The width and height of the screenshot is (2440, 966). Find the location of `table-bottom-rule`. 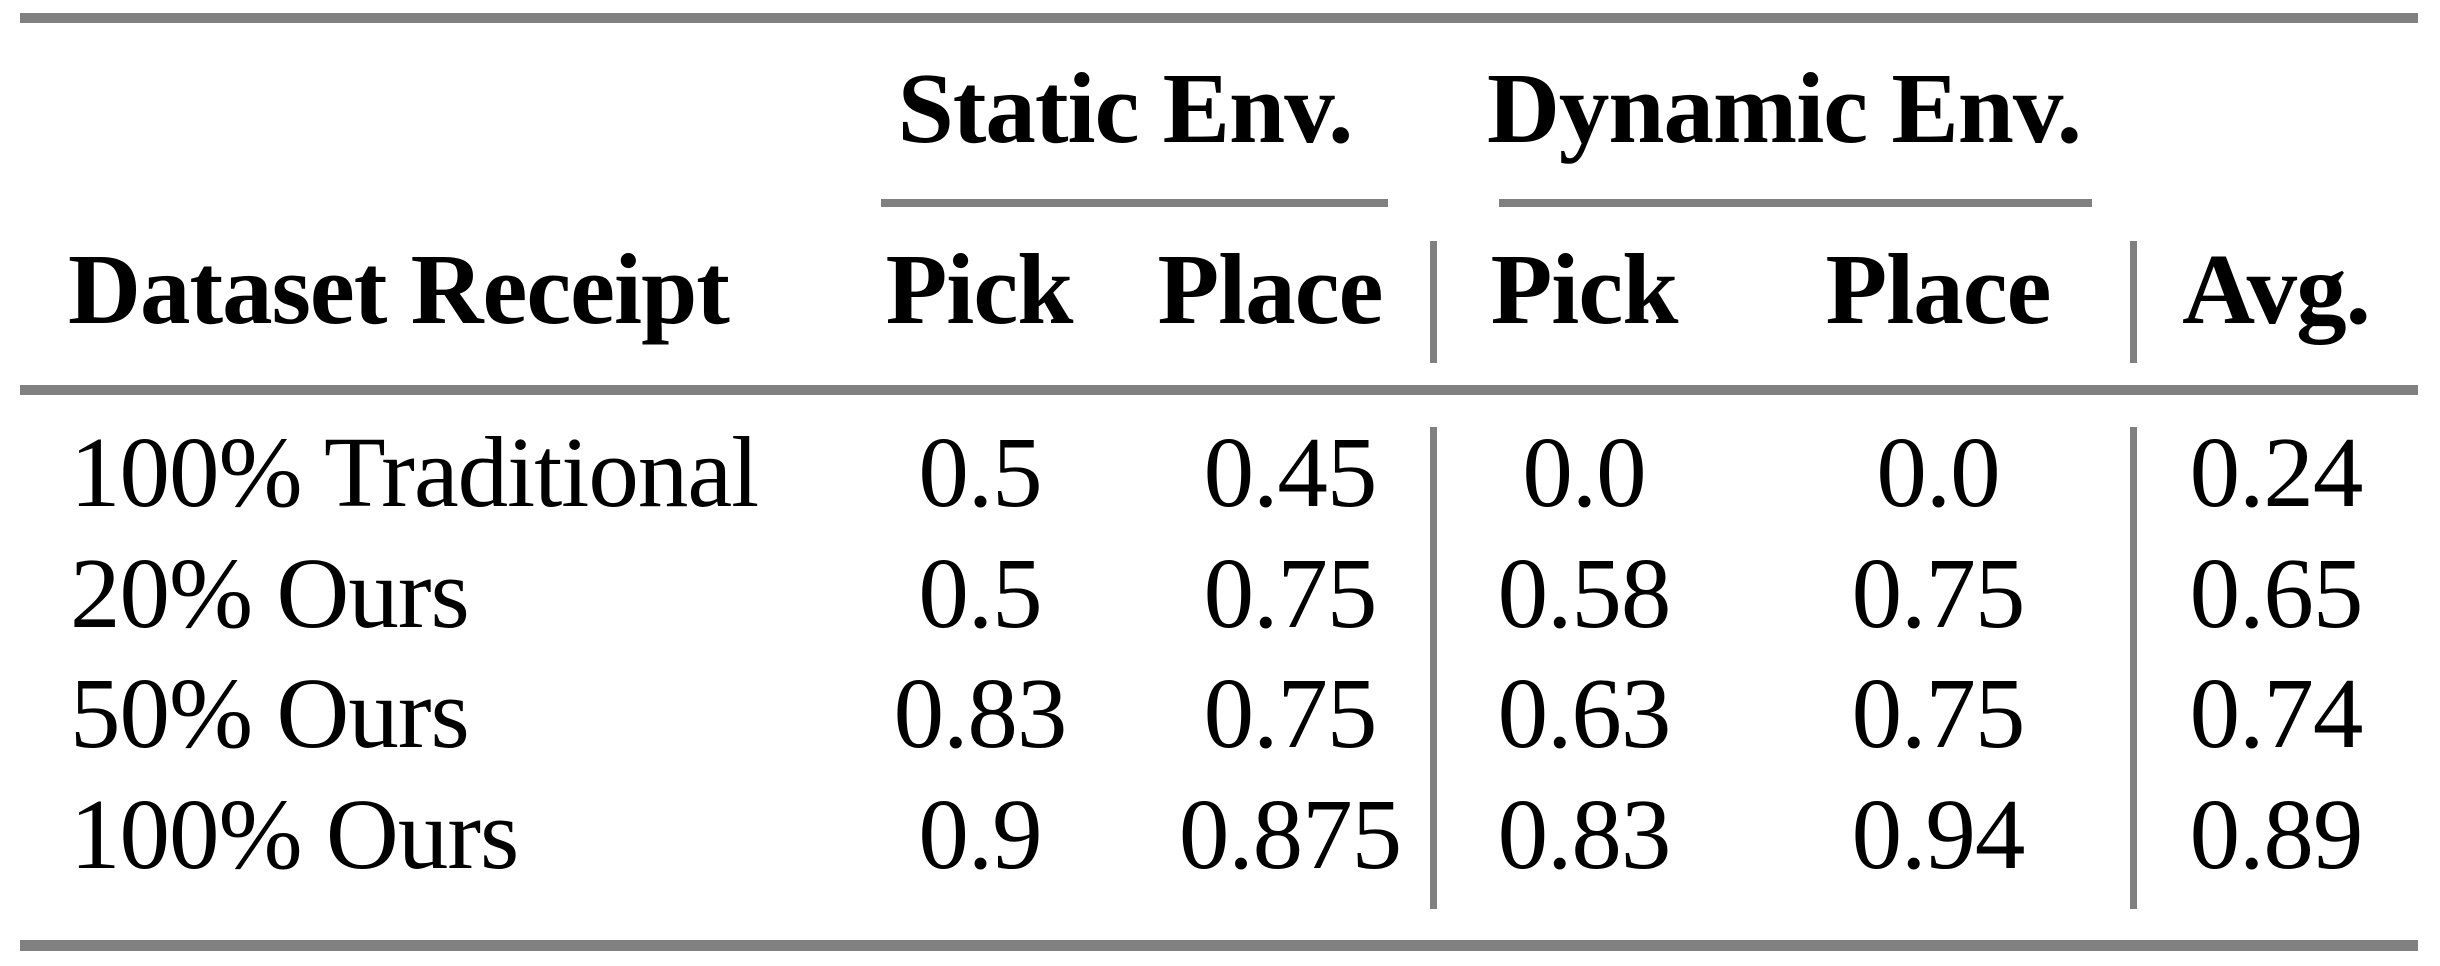

table-bottom-rule is located at coordinates (1219, 945).